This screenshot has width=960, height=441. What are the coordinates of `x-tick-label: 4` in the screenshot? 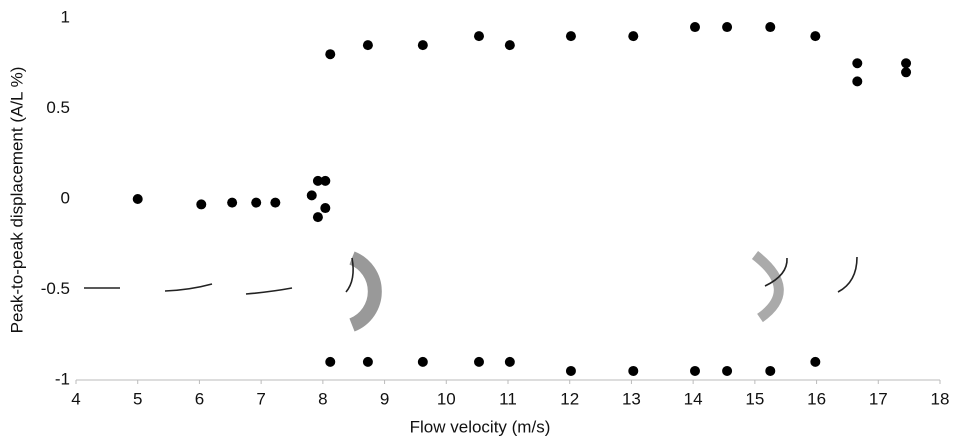 It's located at (75, 398).